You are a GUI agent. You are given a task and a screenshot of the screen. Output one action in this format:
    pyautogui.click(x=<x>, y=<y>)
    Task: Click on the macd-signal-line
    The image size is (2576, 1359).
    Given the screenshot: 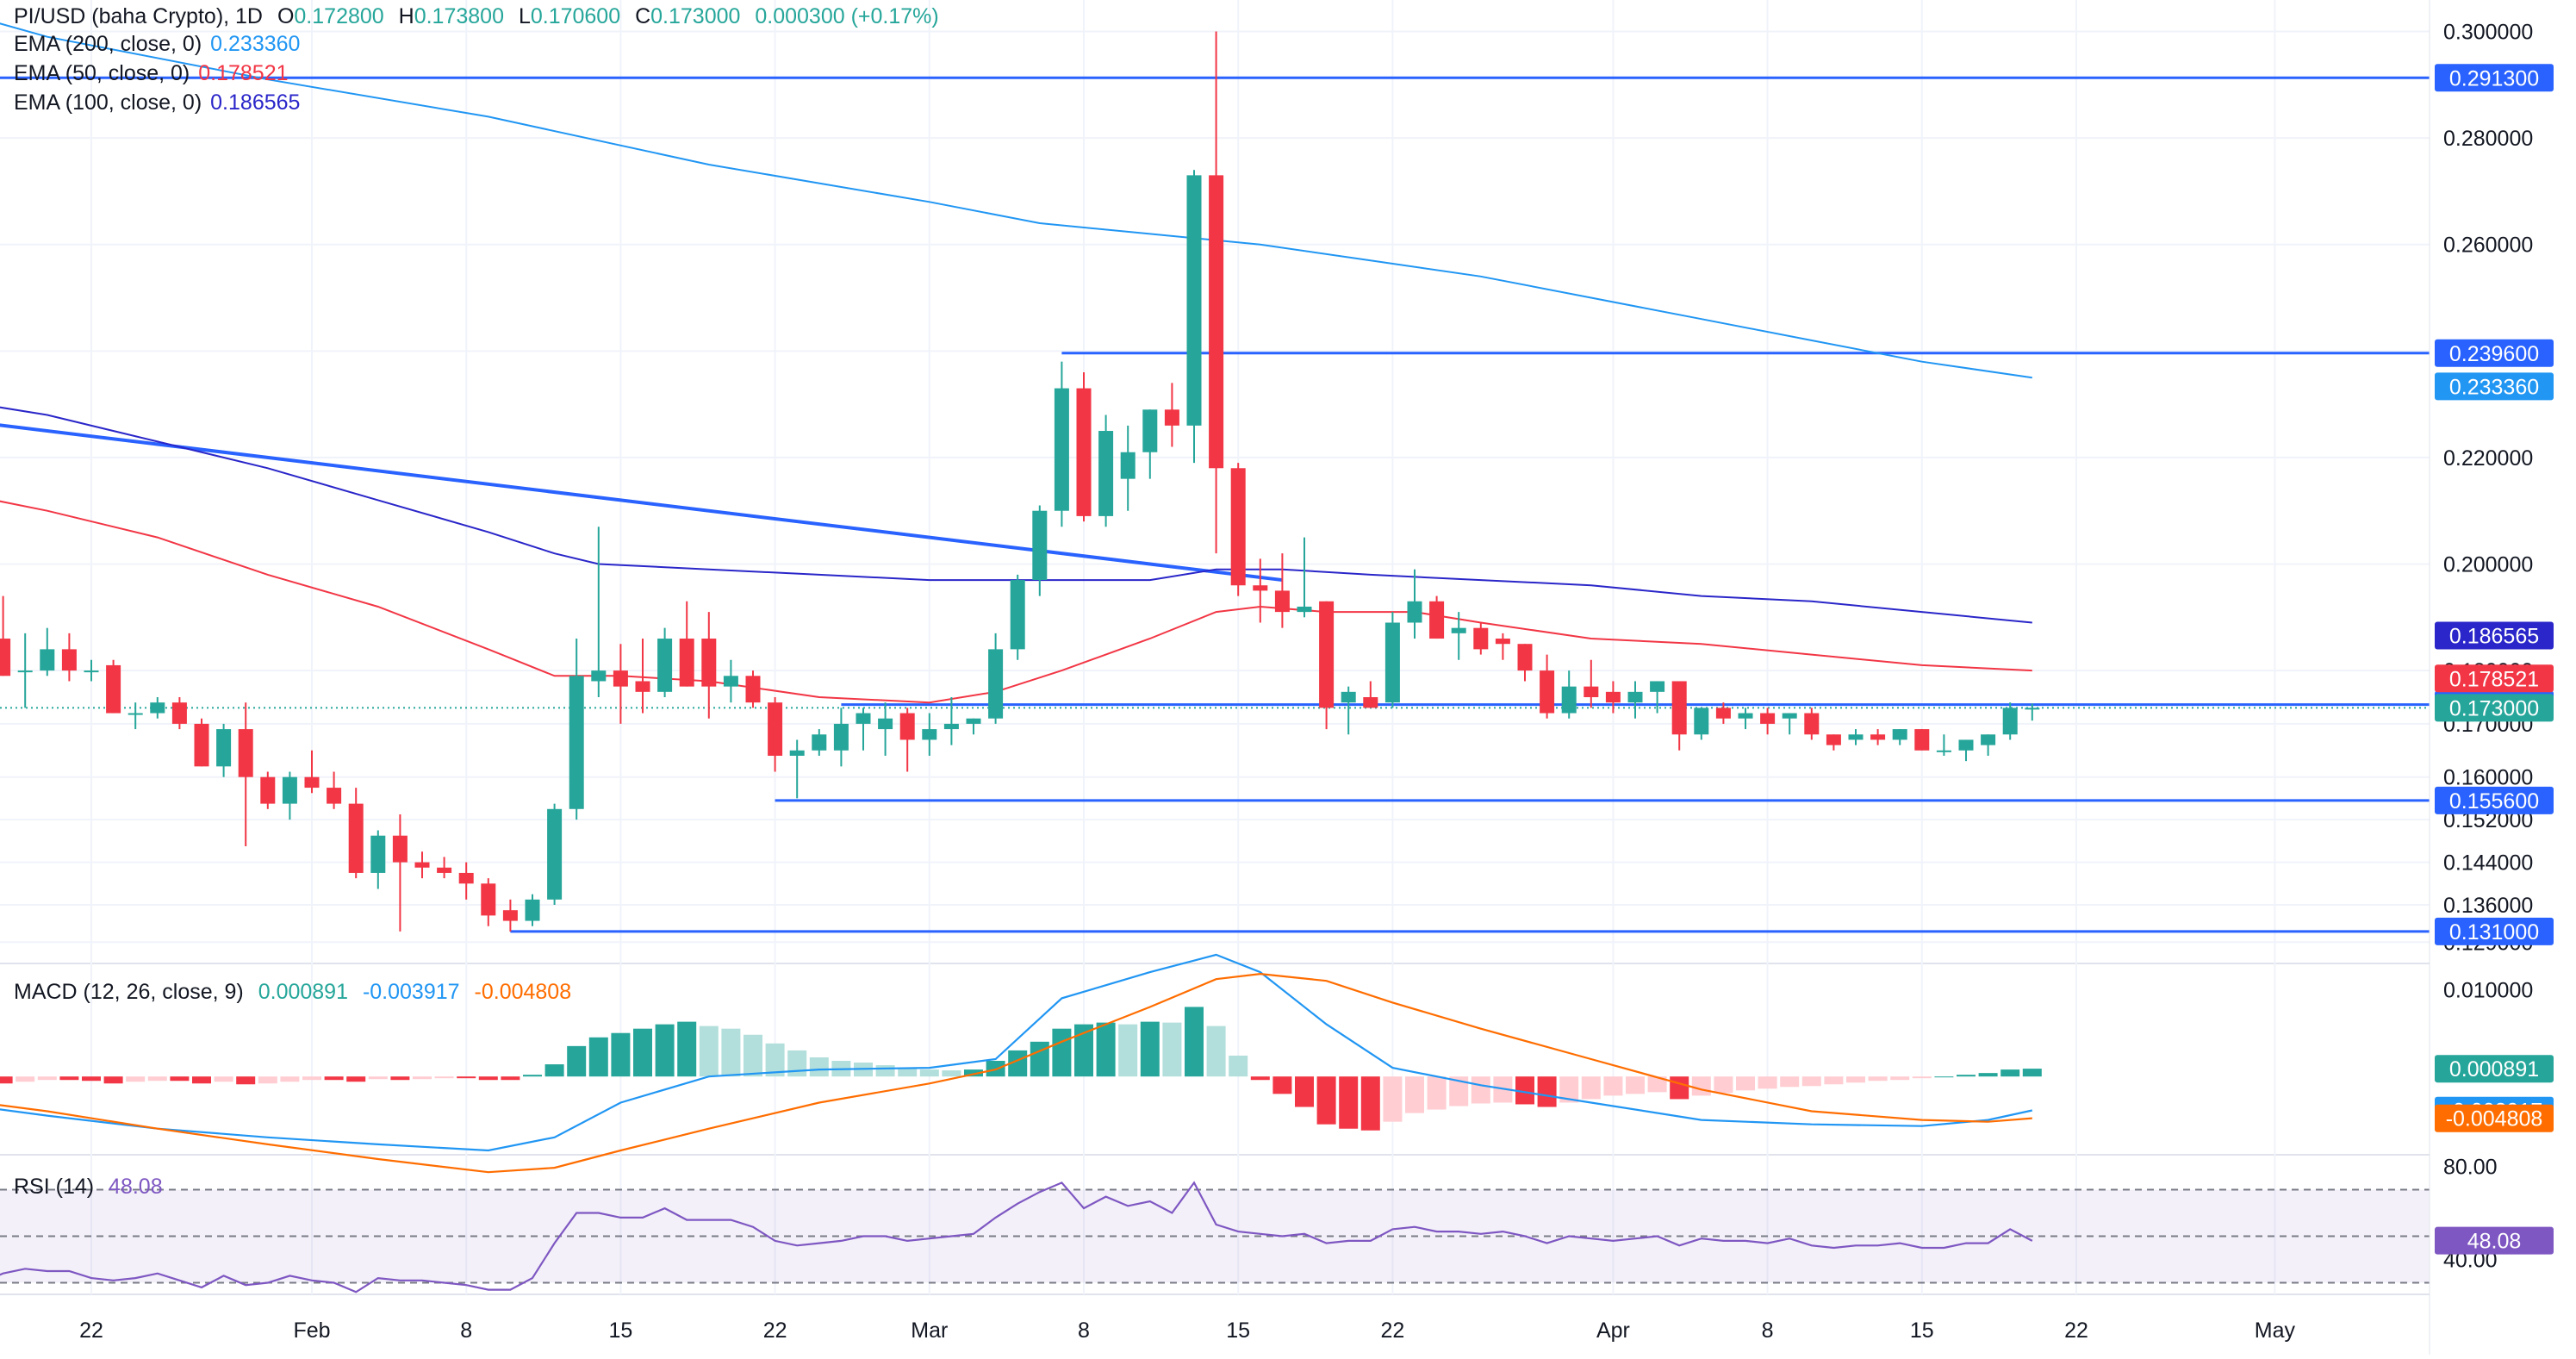 What is the action you would take?
    pyautogui.click(x=1016, y=1073)
    